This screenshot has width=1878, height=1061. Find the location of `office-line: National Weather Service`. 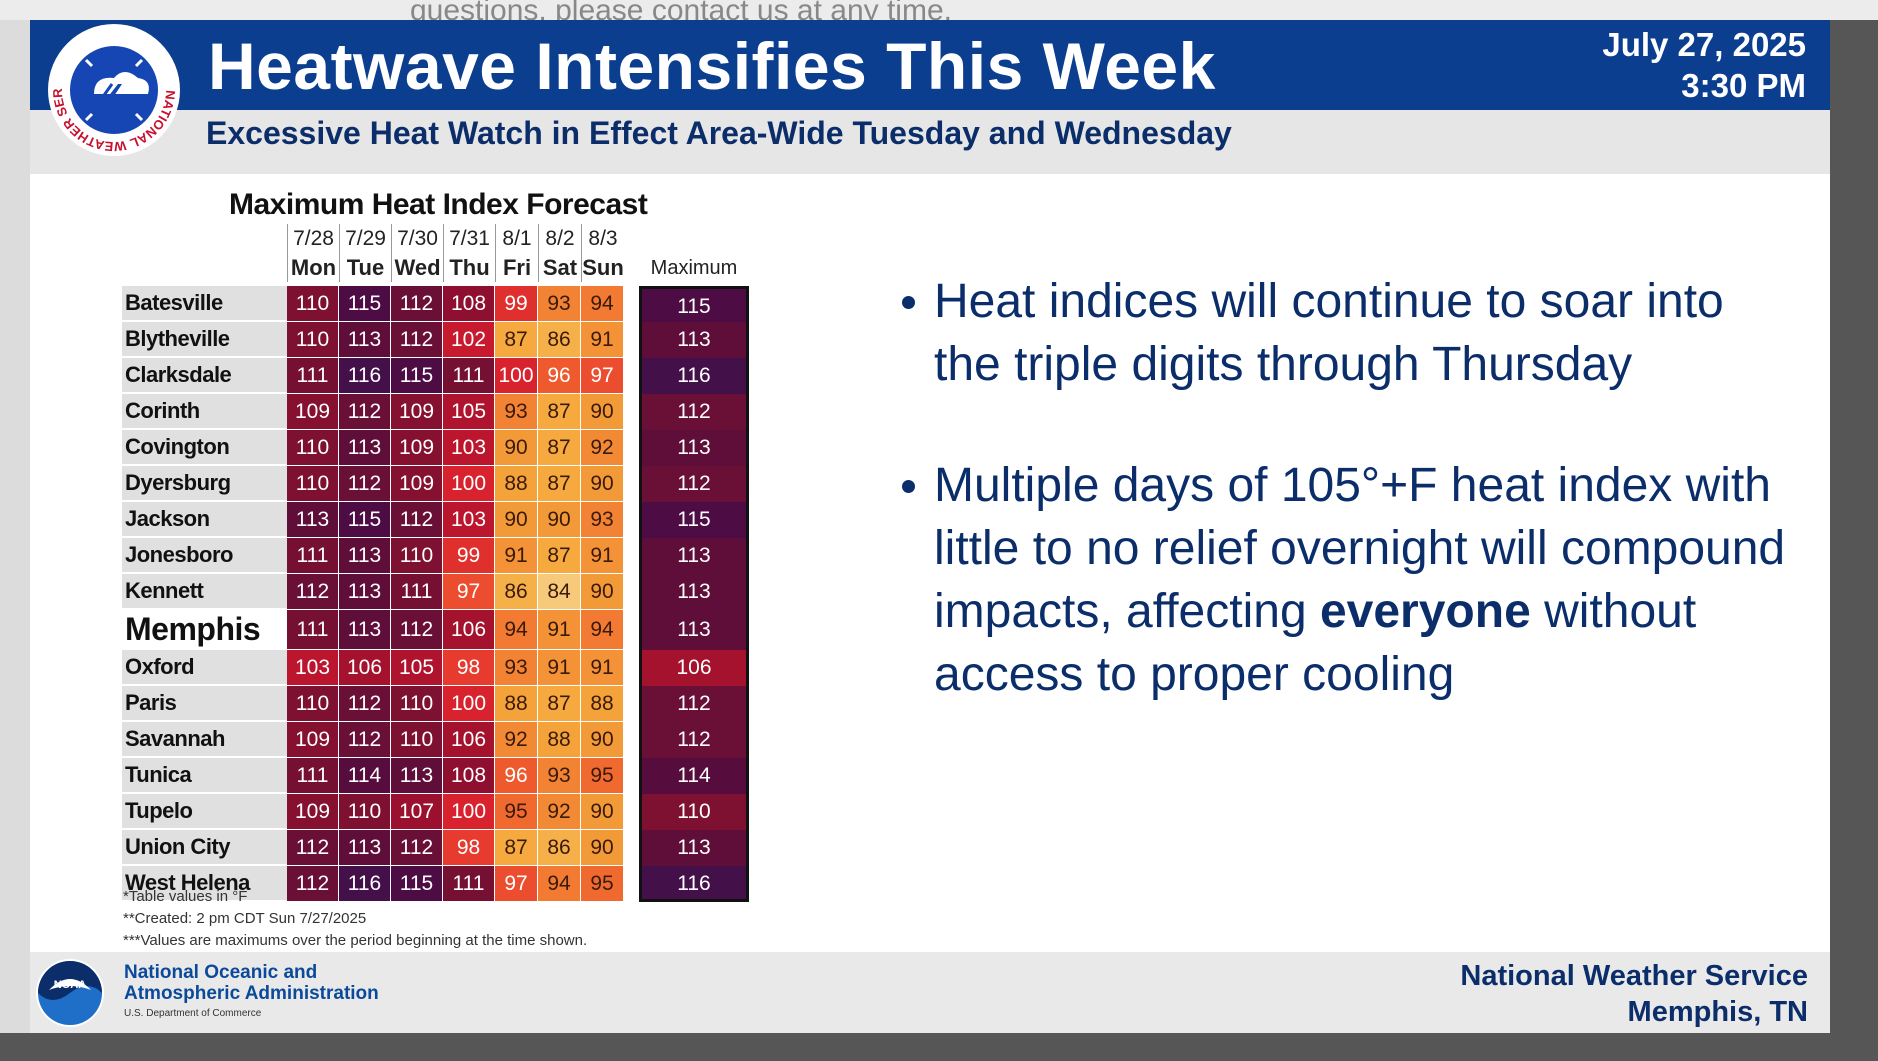

office-line: National Weather Service is located at coordinates (1634, 976).